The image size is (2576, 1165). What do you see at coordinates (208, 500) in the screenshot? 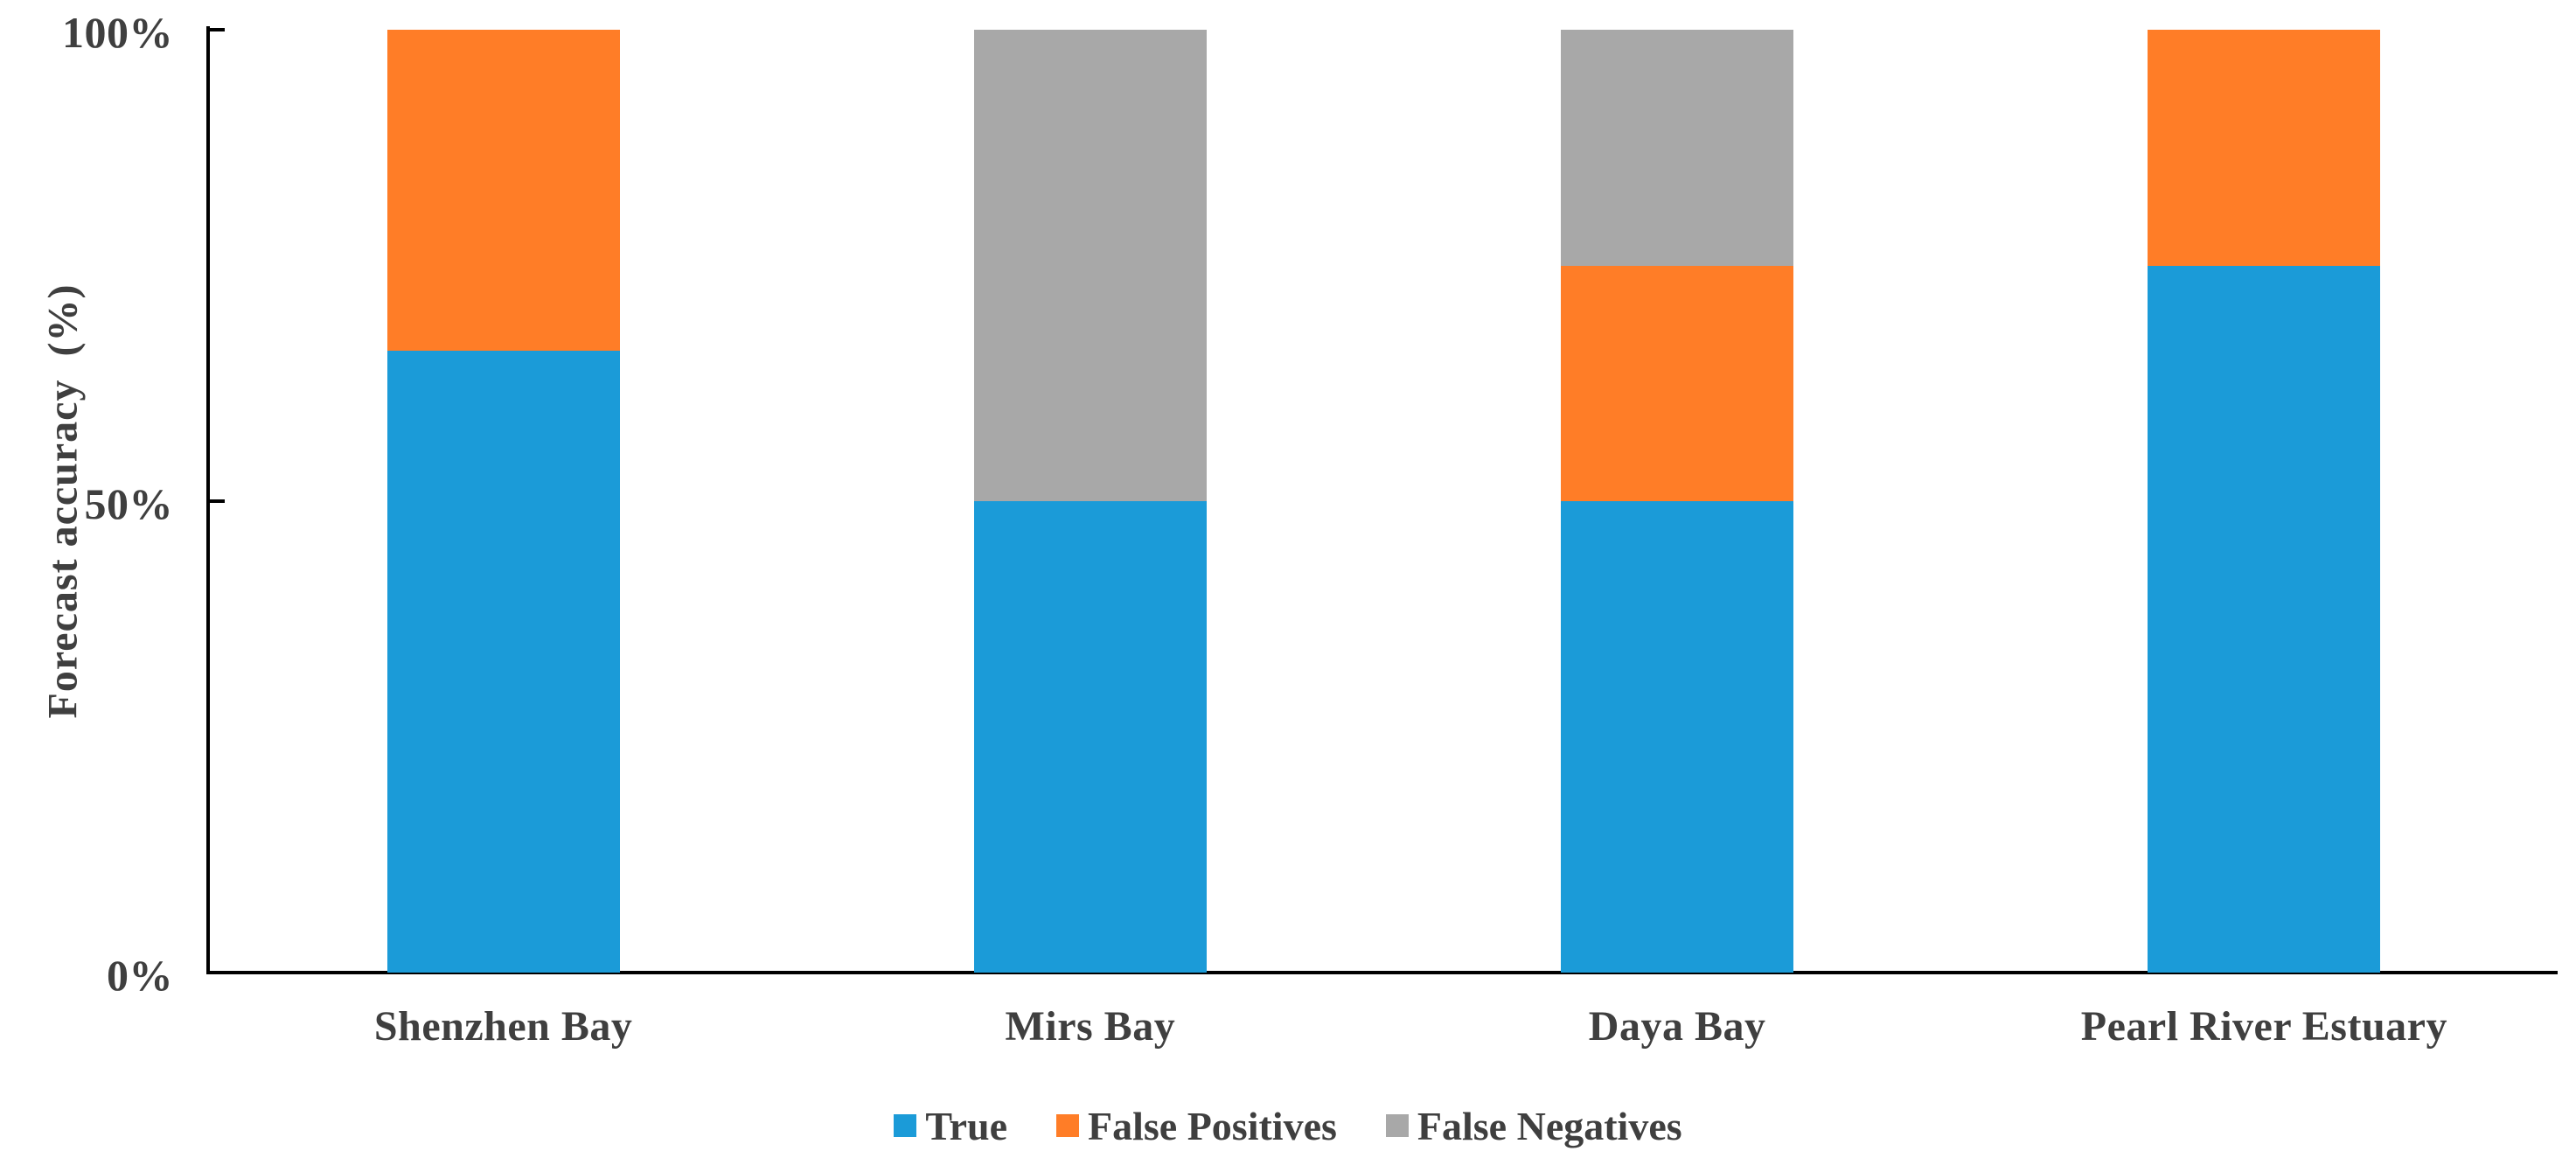
I see `y-axis-line` at bounding box center [208, 500].